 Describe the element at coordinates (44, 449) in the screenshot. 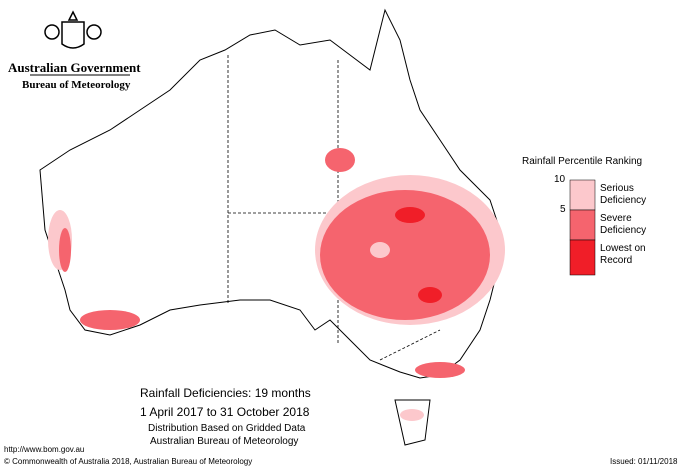

I see `url: http://www.bom.gov.au` at that location.